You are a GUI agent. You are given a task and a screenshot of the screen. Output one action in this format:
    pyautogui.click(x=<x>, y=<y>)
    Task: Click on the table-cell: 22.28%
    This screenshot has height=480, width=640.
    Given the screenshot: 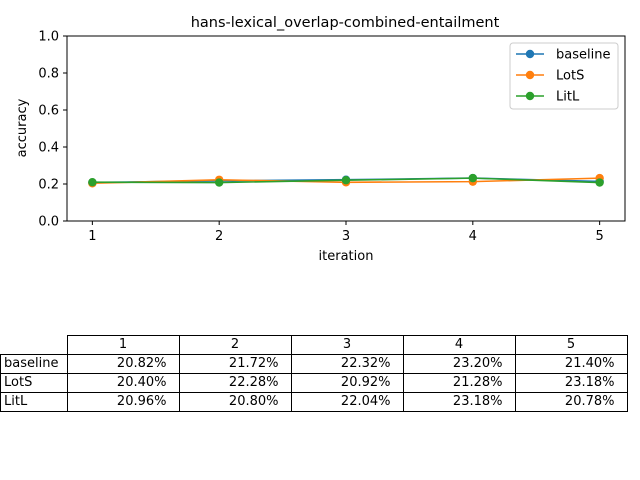 What is the action you would take?
    pyautogui.click(x=235, y=383)
    